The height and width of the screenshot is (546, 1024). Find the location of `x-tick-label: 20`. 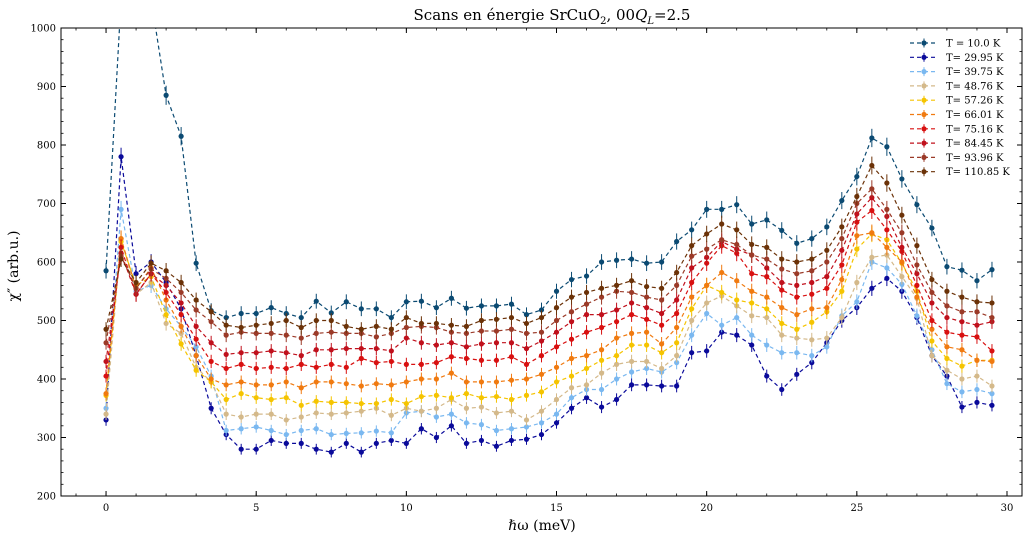

x-tick-label: 20 is located at coordinates (706, 508).